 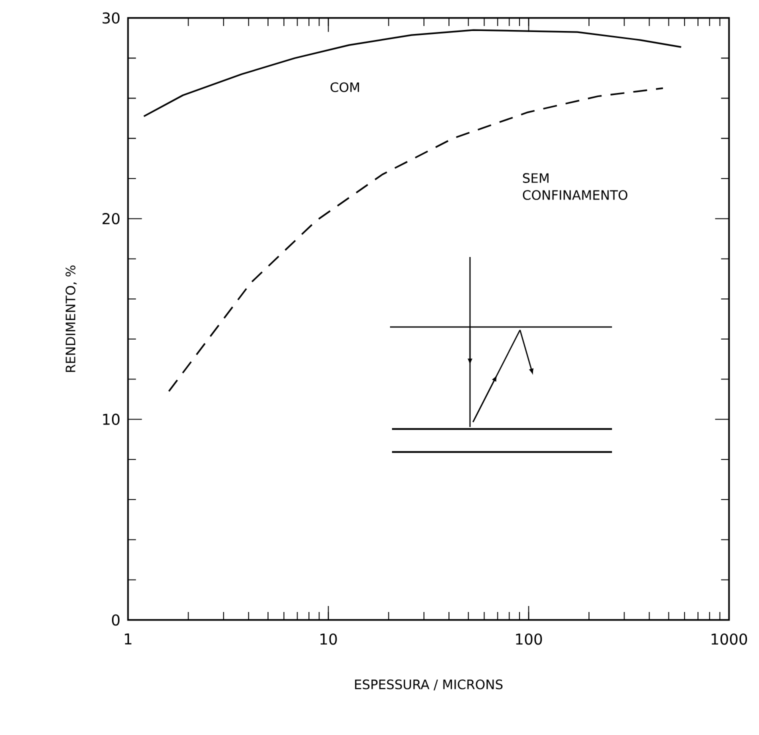 I want to click on annotation: COM, so click(x=344, y=87).